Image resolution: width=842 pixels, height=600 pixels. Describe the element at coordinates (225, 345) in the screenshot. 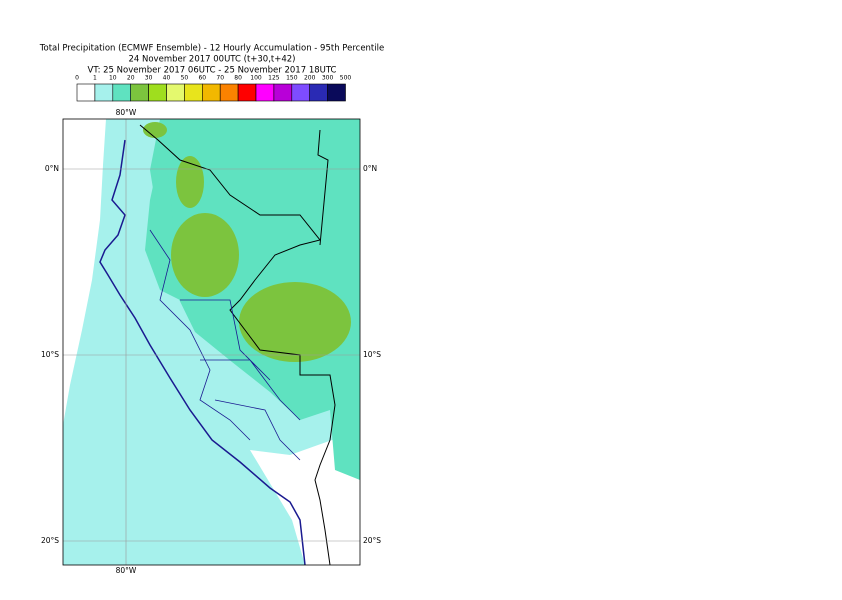

I see `region-border` at that location.